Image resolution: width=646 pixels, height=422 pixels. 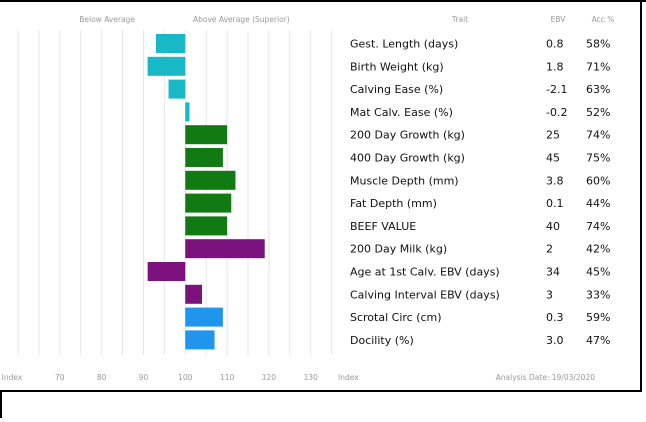 I want to click on x-axis-end-label: Index, so click(x=348, y=377).